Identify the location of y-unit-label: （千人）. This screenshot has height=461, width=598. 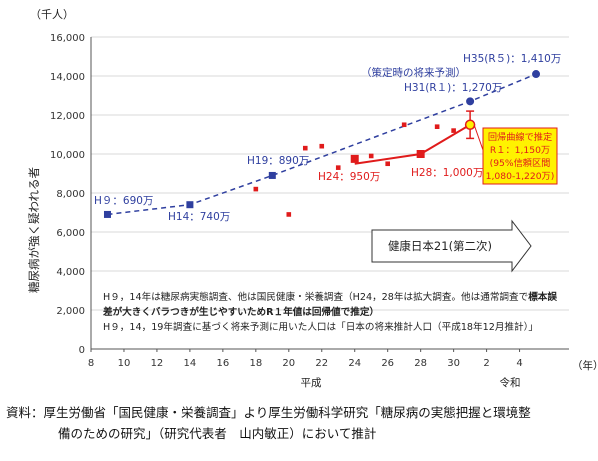
(52, 14).